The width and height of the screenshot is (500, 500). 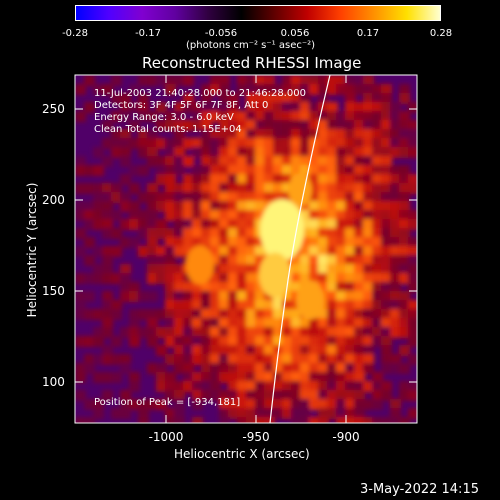 I want to click on colorbar-units: (photons cm⁻² s⁻¹ asec⁻²), so click(x=251, y=45).